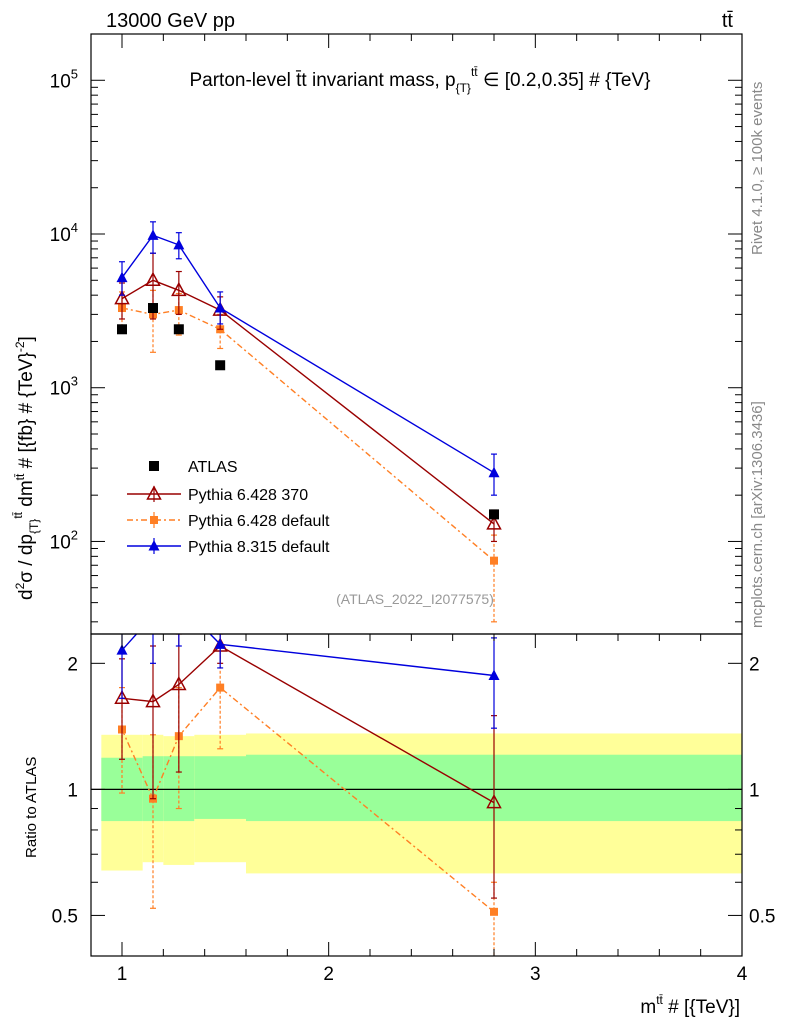  Describe the element at coordinates (65, 916) in the screenshot. I see `ratio-tick-label-left: 0.5` at that location.